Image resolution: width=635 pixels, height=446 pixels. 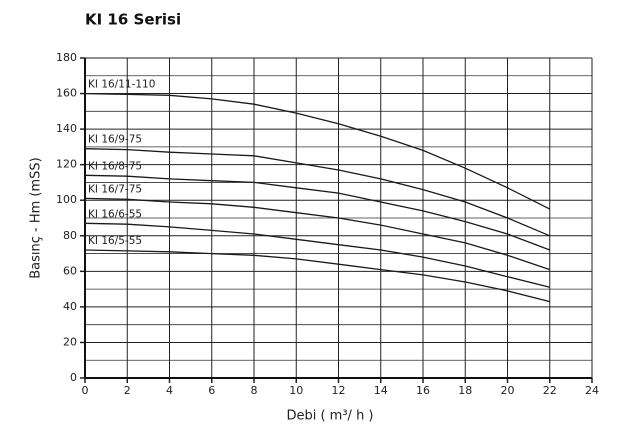 I want to click on x-tick-label: 24, so click(x=592, y=390).